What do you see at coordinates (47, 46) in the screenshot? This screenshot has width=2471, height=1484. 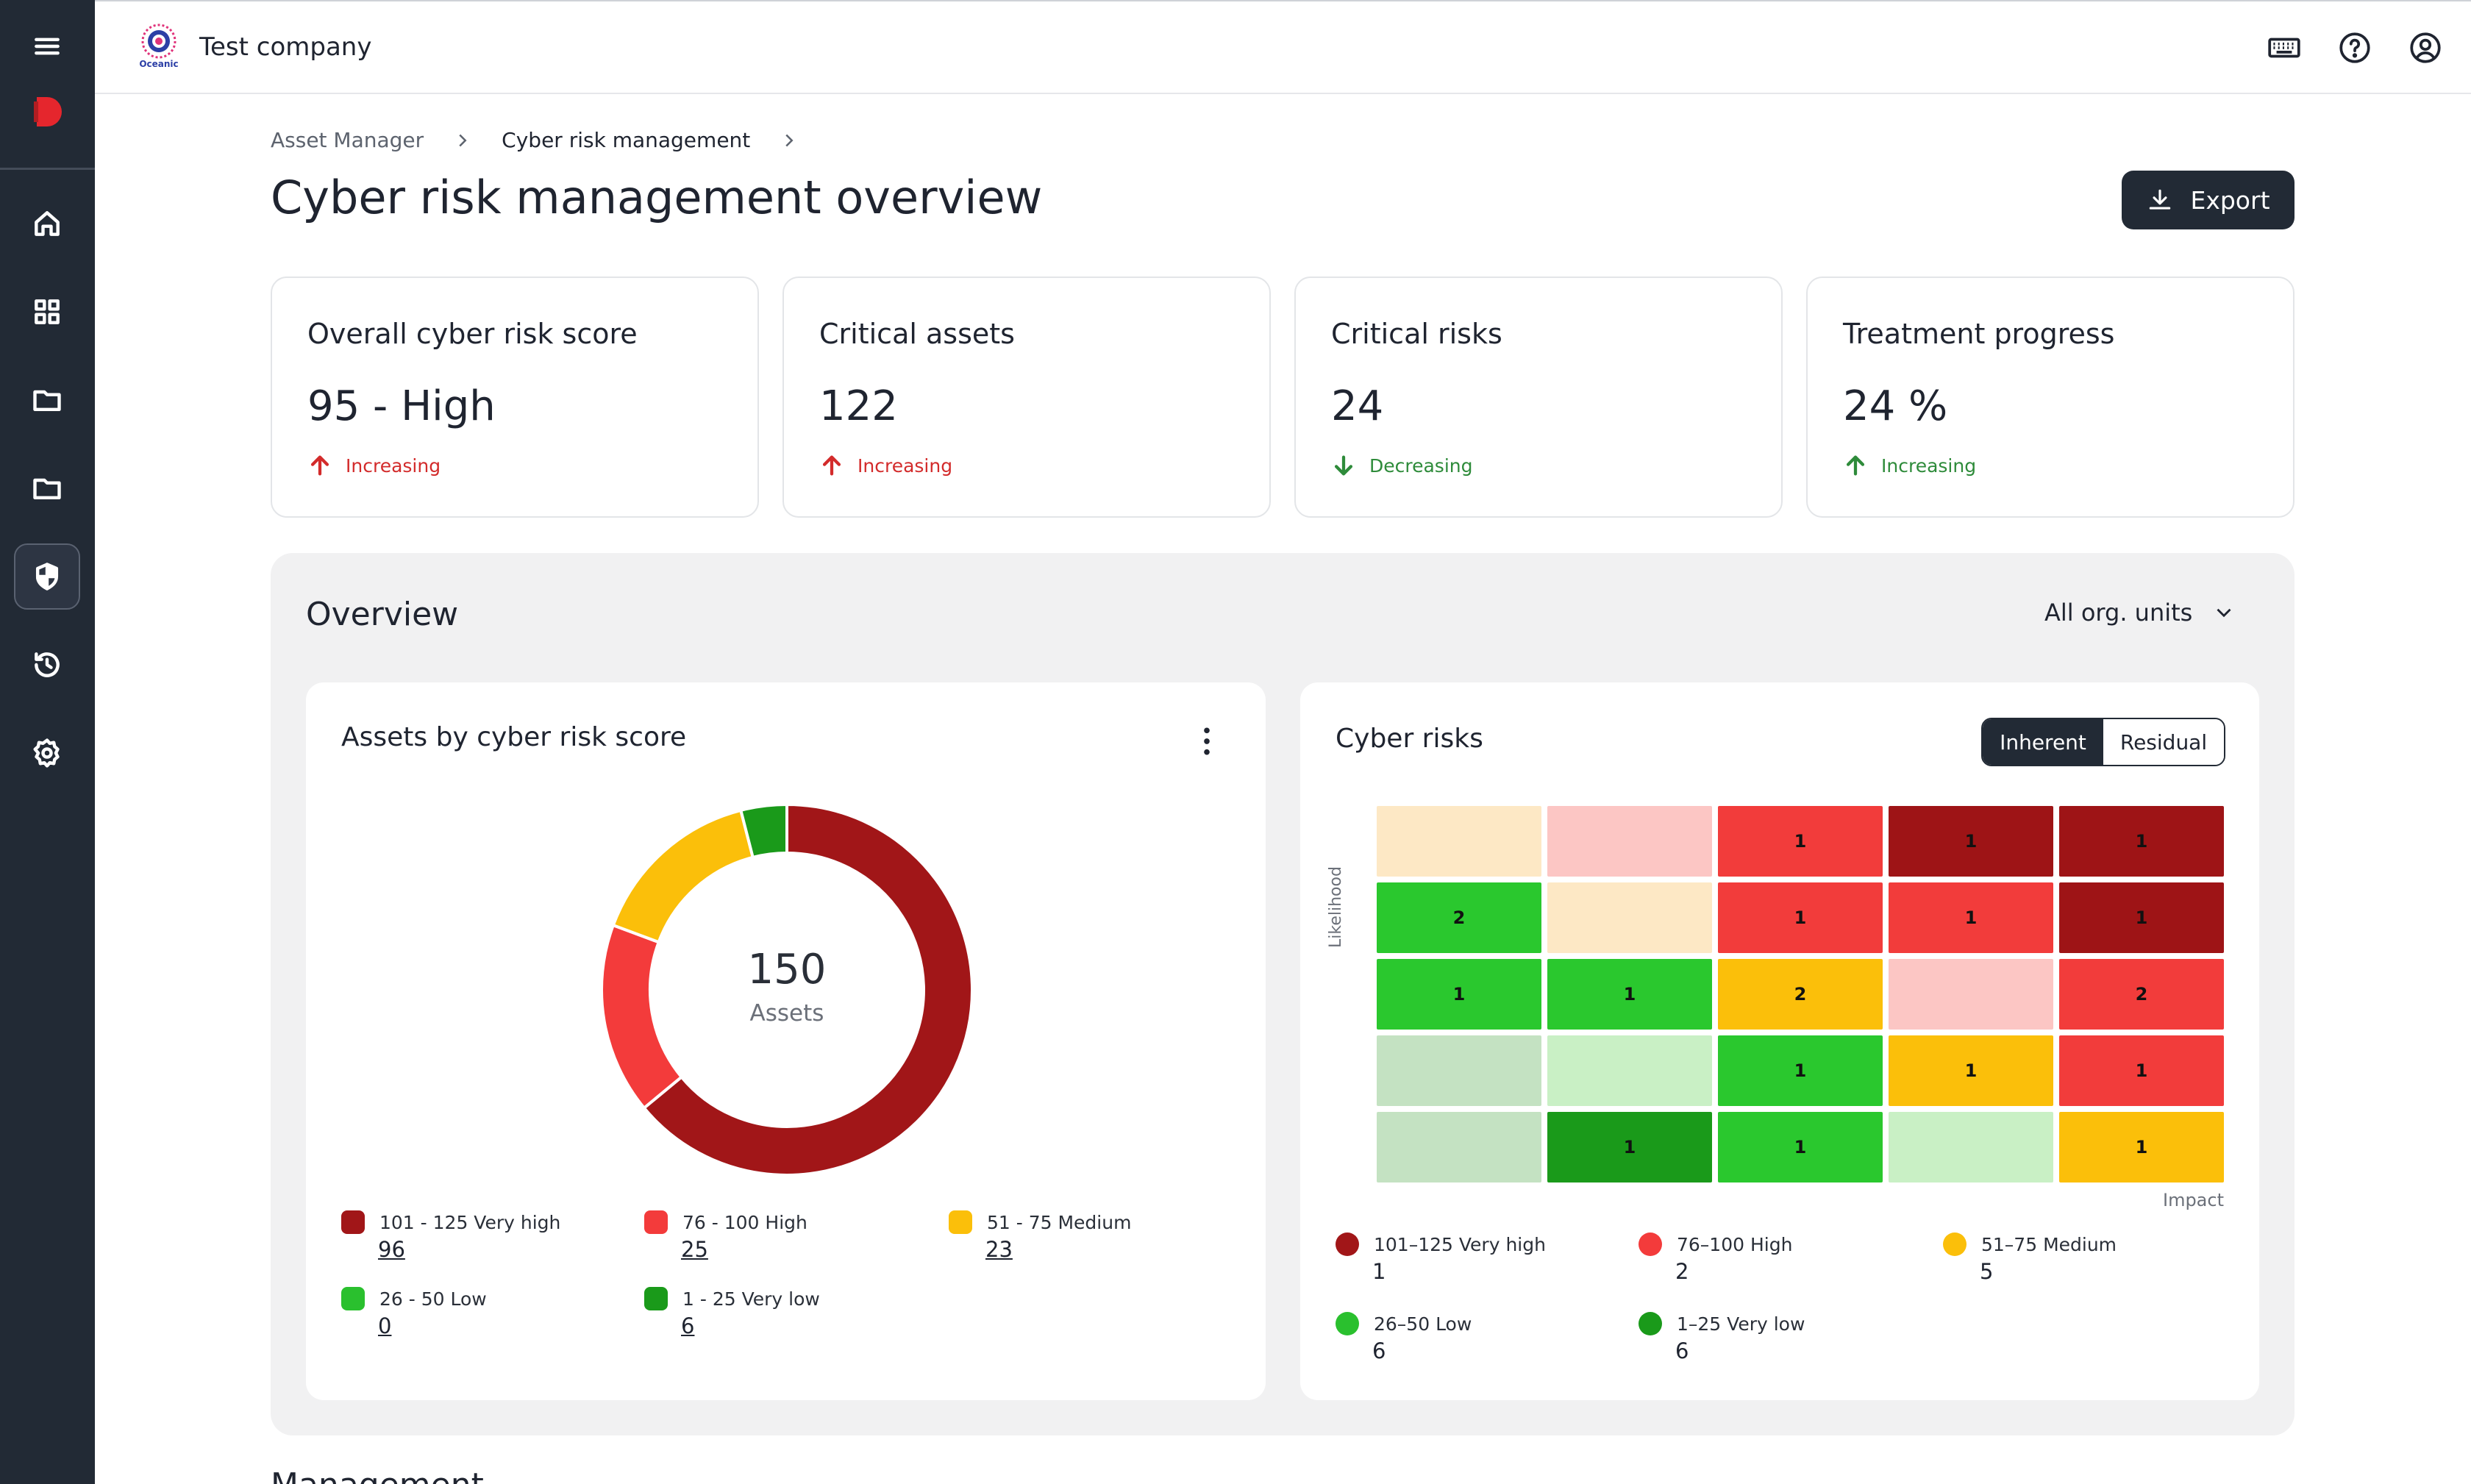 I see `menu-icon` at bounding box center [47, 46].